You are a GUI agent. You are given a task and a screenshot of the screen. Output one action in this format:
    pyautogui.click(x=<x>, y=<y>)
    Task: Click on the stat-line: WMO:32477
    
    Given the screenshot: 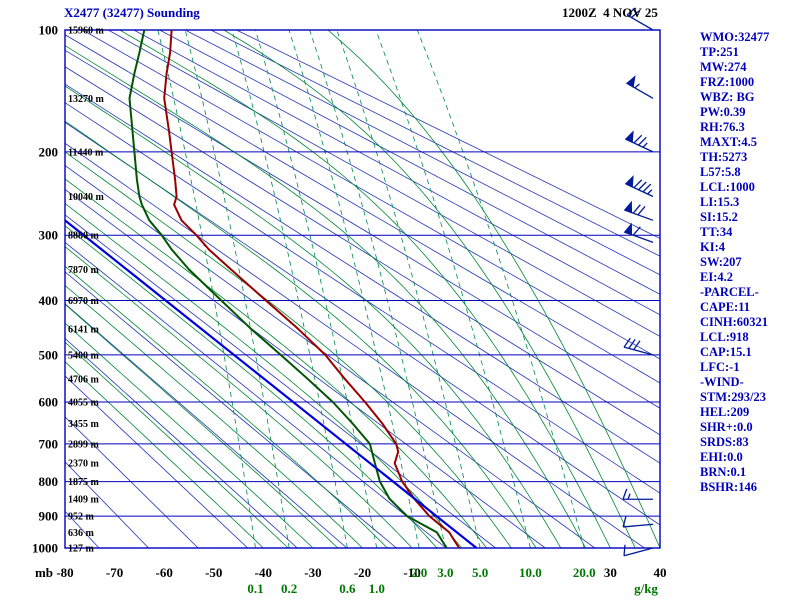 What is the action you would take?
    pyautogui.click(x=735, y=37)
    